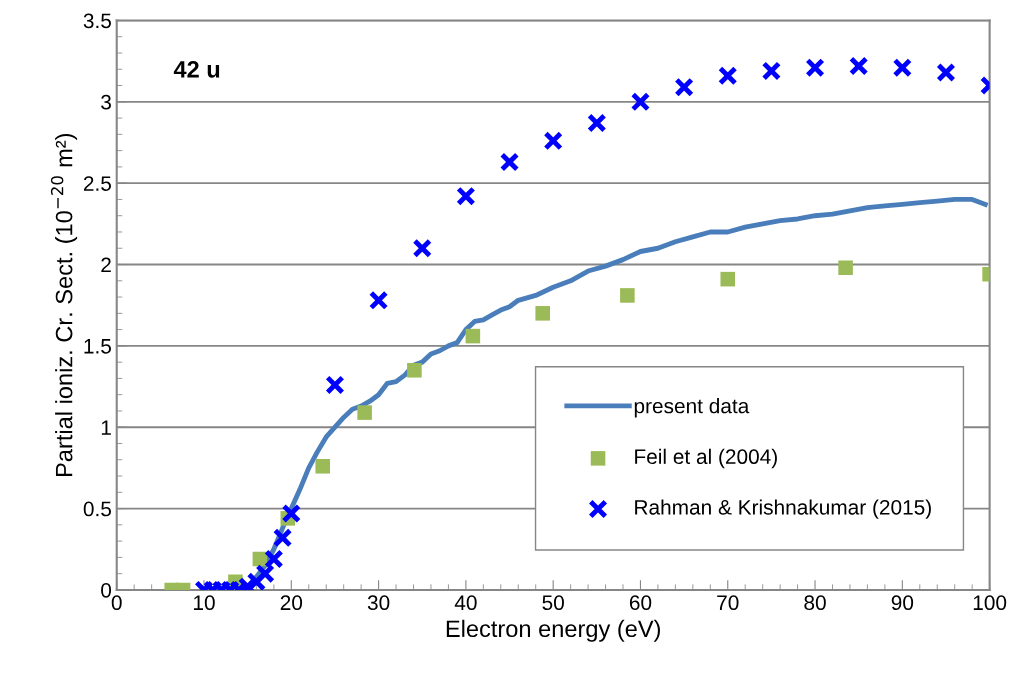 This screenshot has width=1015, height=682. Describe the element at coordinates (196, 69) in the screenshot. I see `annotation: 42 u` at that location.